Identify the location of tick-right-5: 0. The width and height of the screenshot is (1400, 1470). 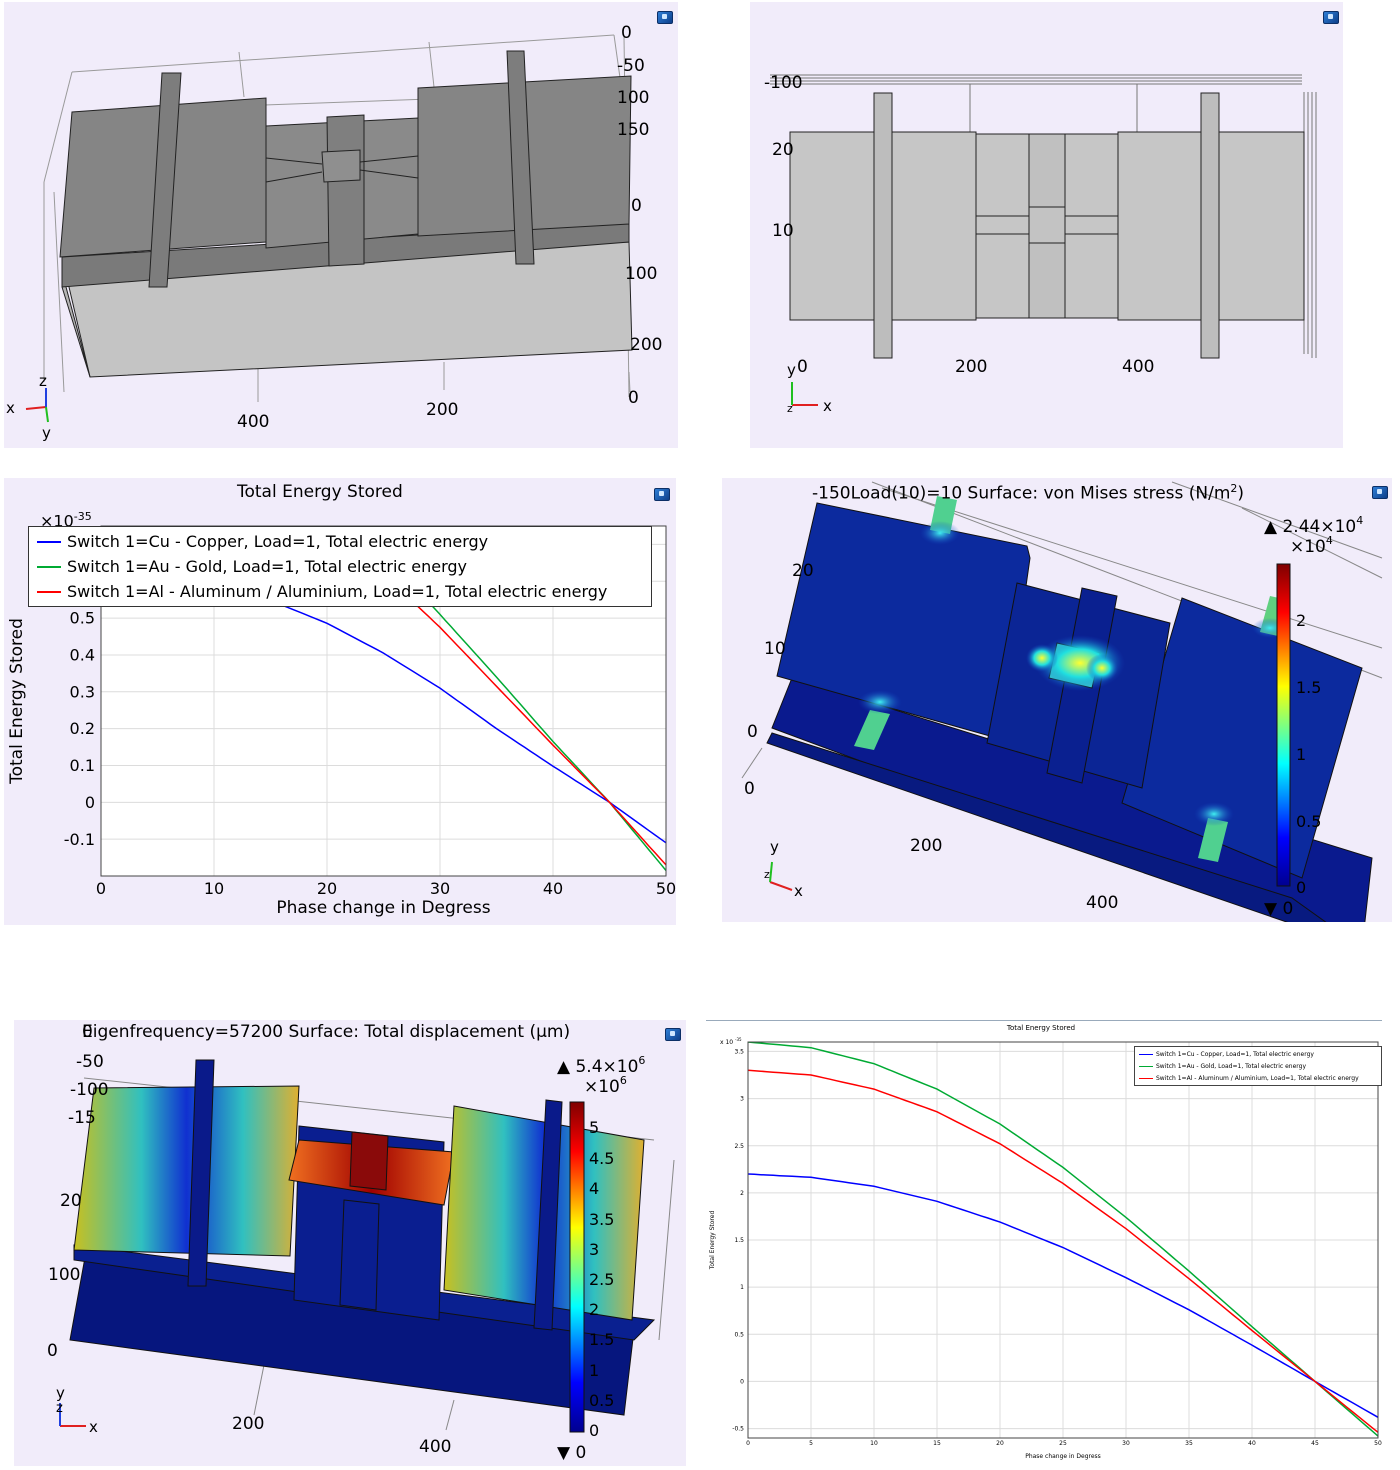
(636, 206).